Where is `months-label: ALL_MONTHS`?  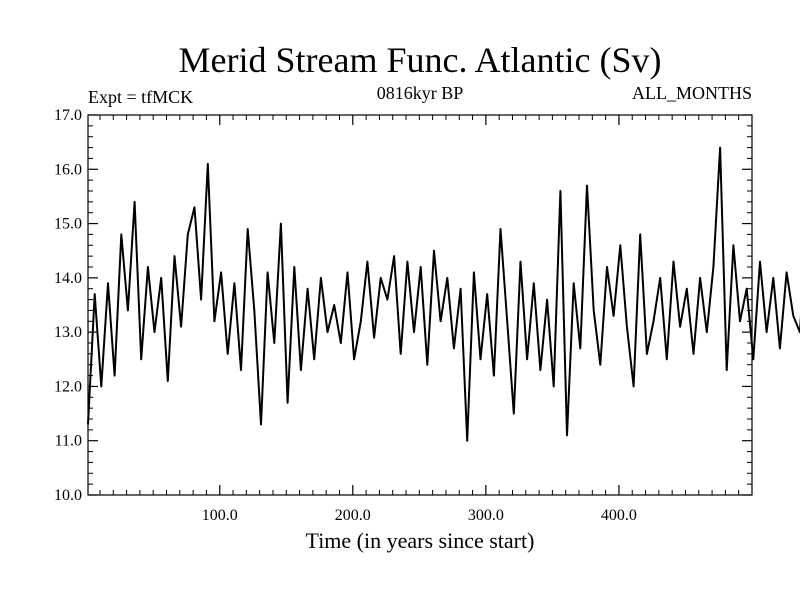 months-label: ALL_MONTHS is located at coordinates (692, 93).